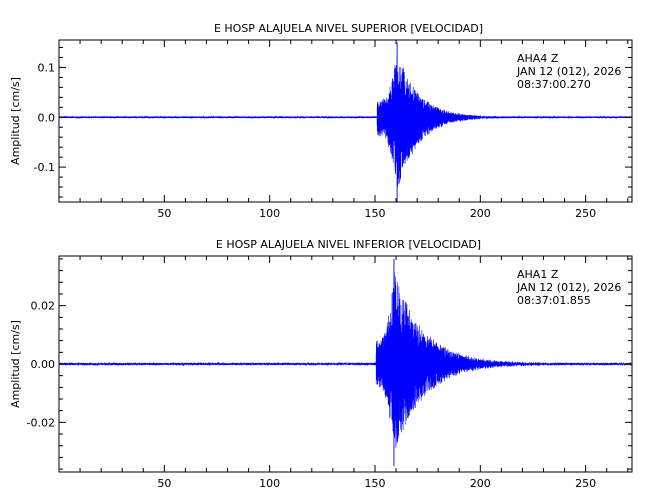 Image resolution: width=650 pixels, height=504 pixels. I want to click on station-label: AHA4 Z, so click(538, 58).